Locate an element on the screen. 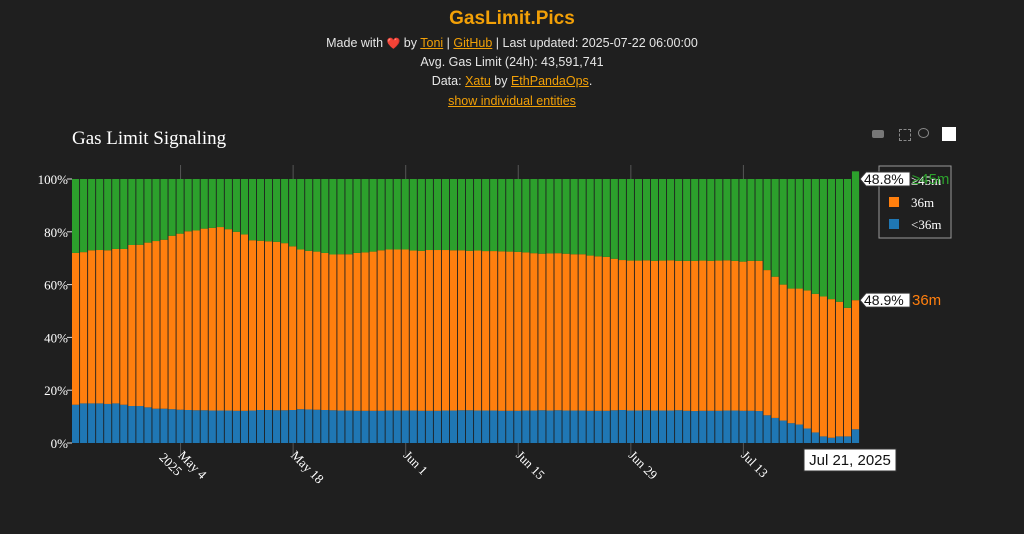  x-tick-label: Jun 1 is located at coordinates (416, 463).